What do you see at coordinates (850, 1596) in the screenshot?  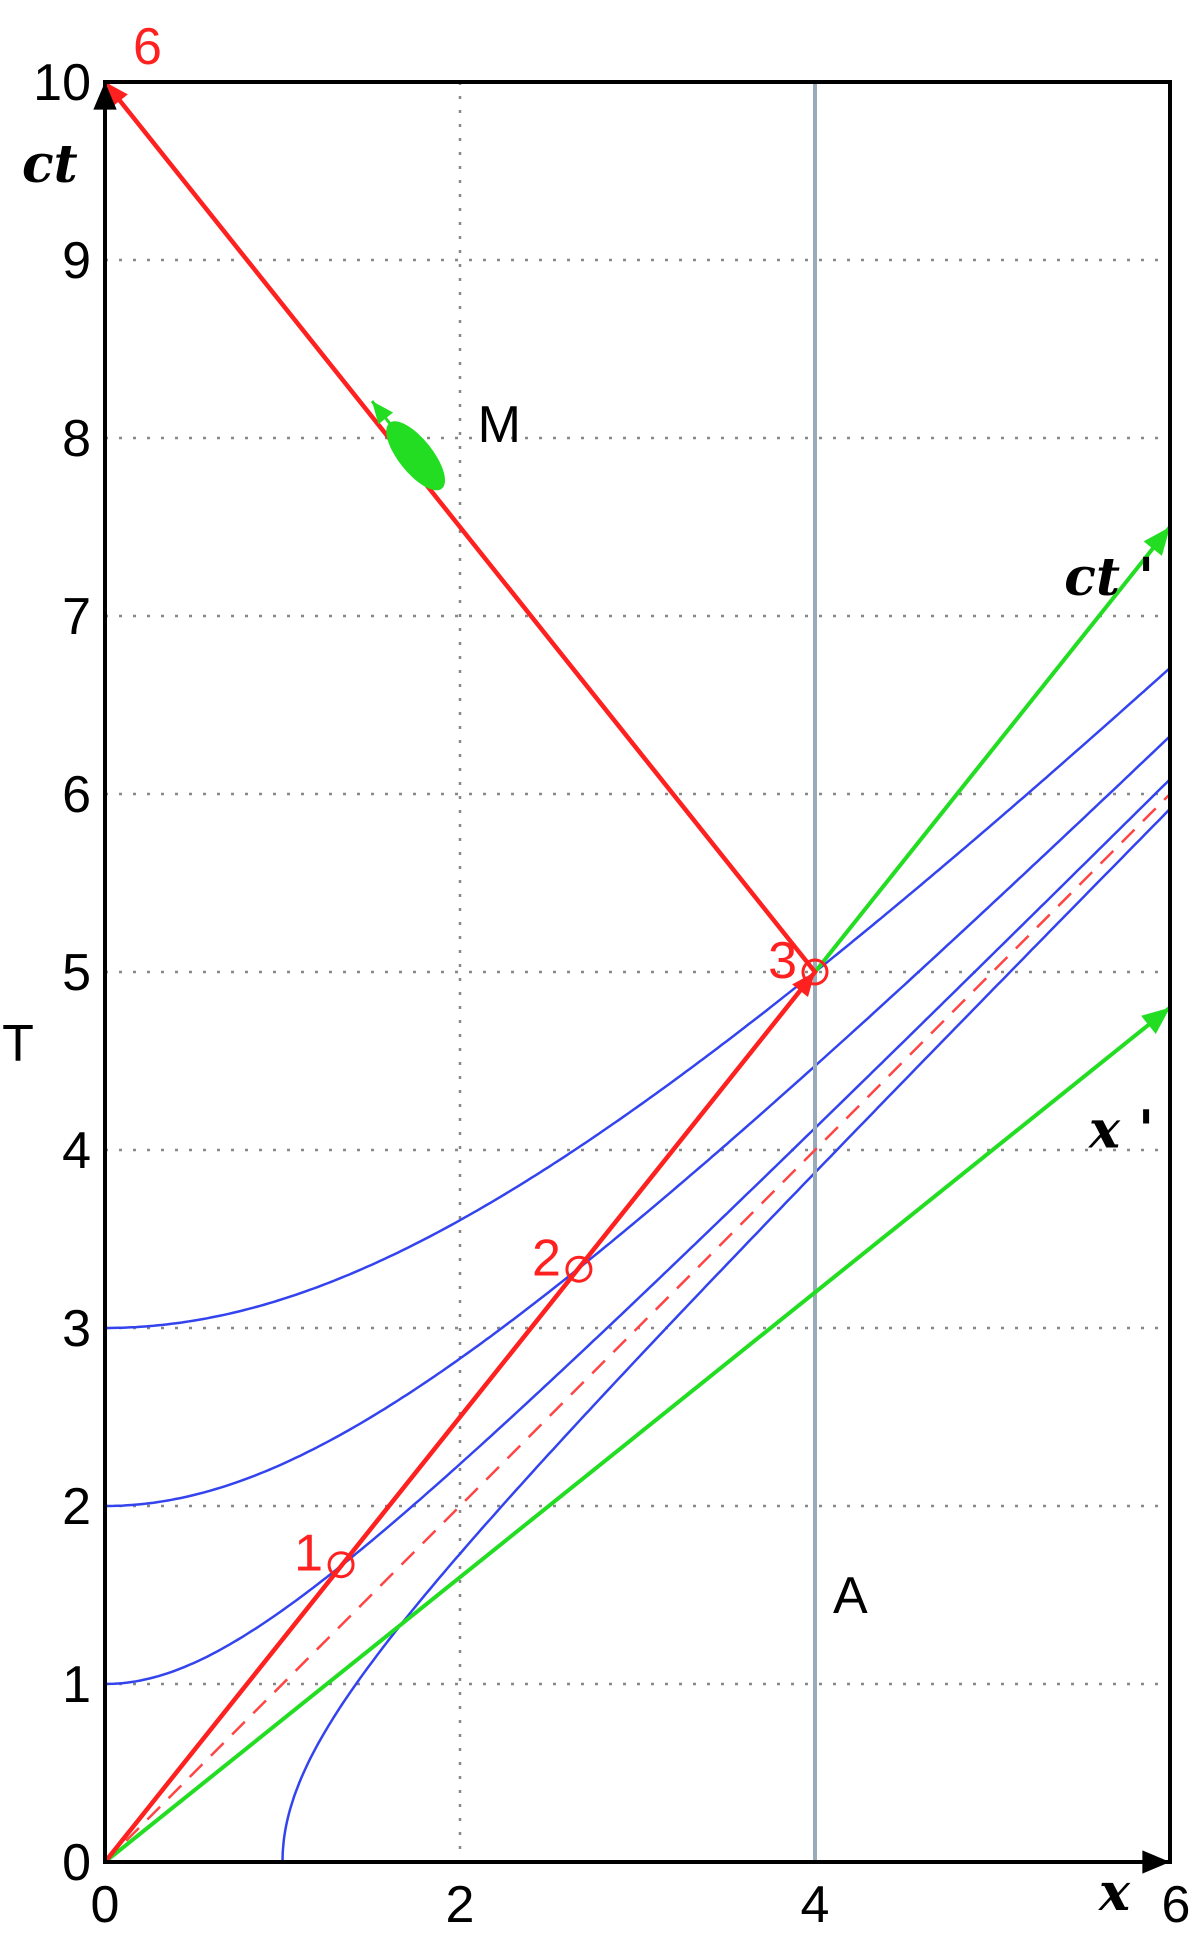 I see `worldline-a-label: A` at bounding box center [850, 1596].